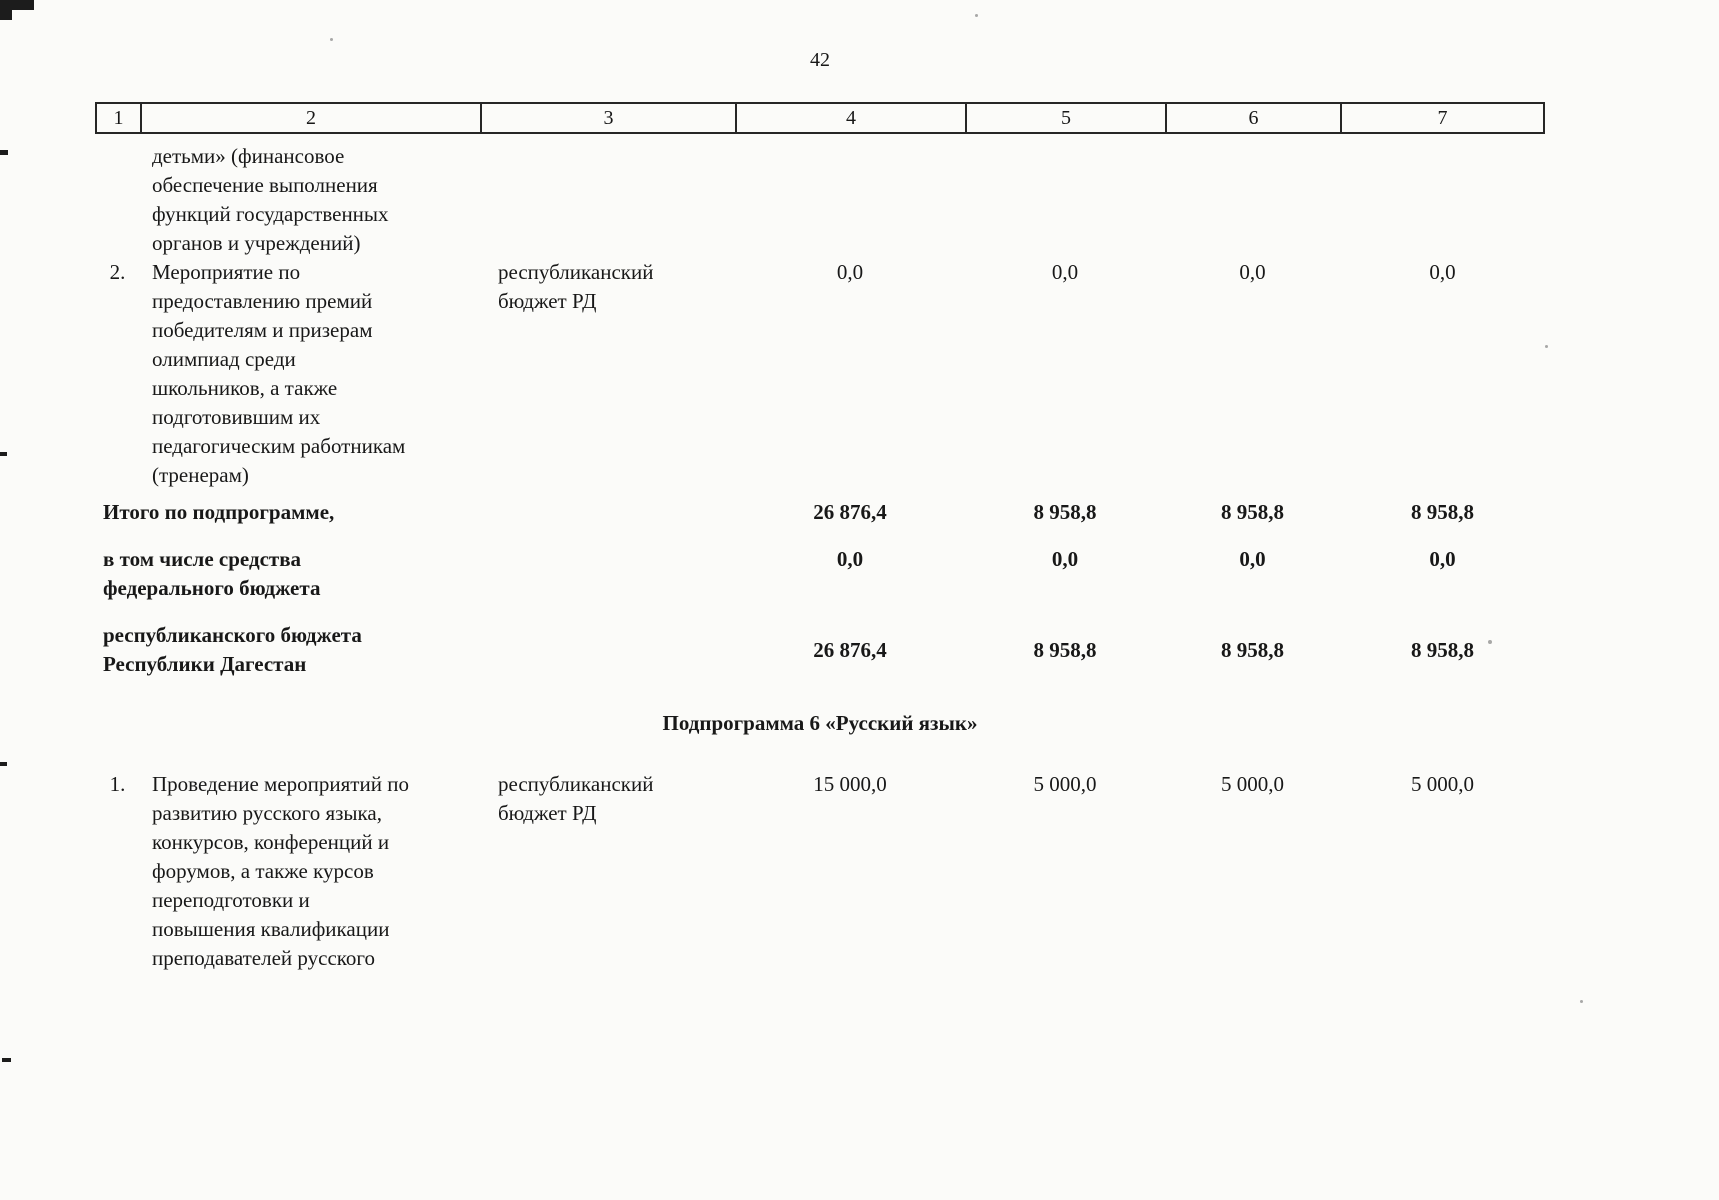 This screenshot has height=1200, width=1719. I want to click on header-cell-5: 5, so click(1067, 118).